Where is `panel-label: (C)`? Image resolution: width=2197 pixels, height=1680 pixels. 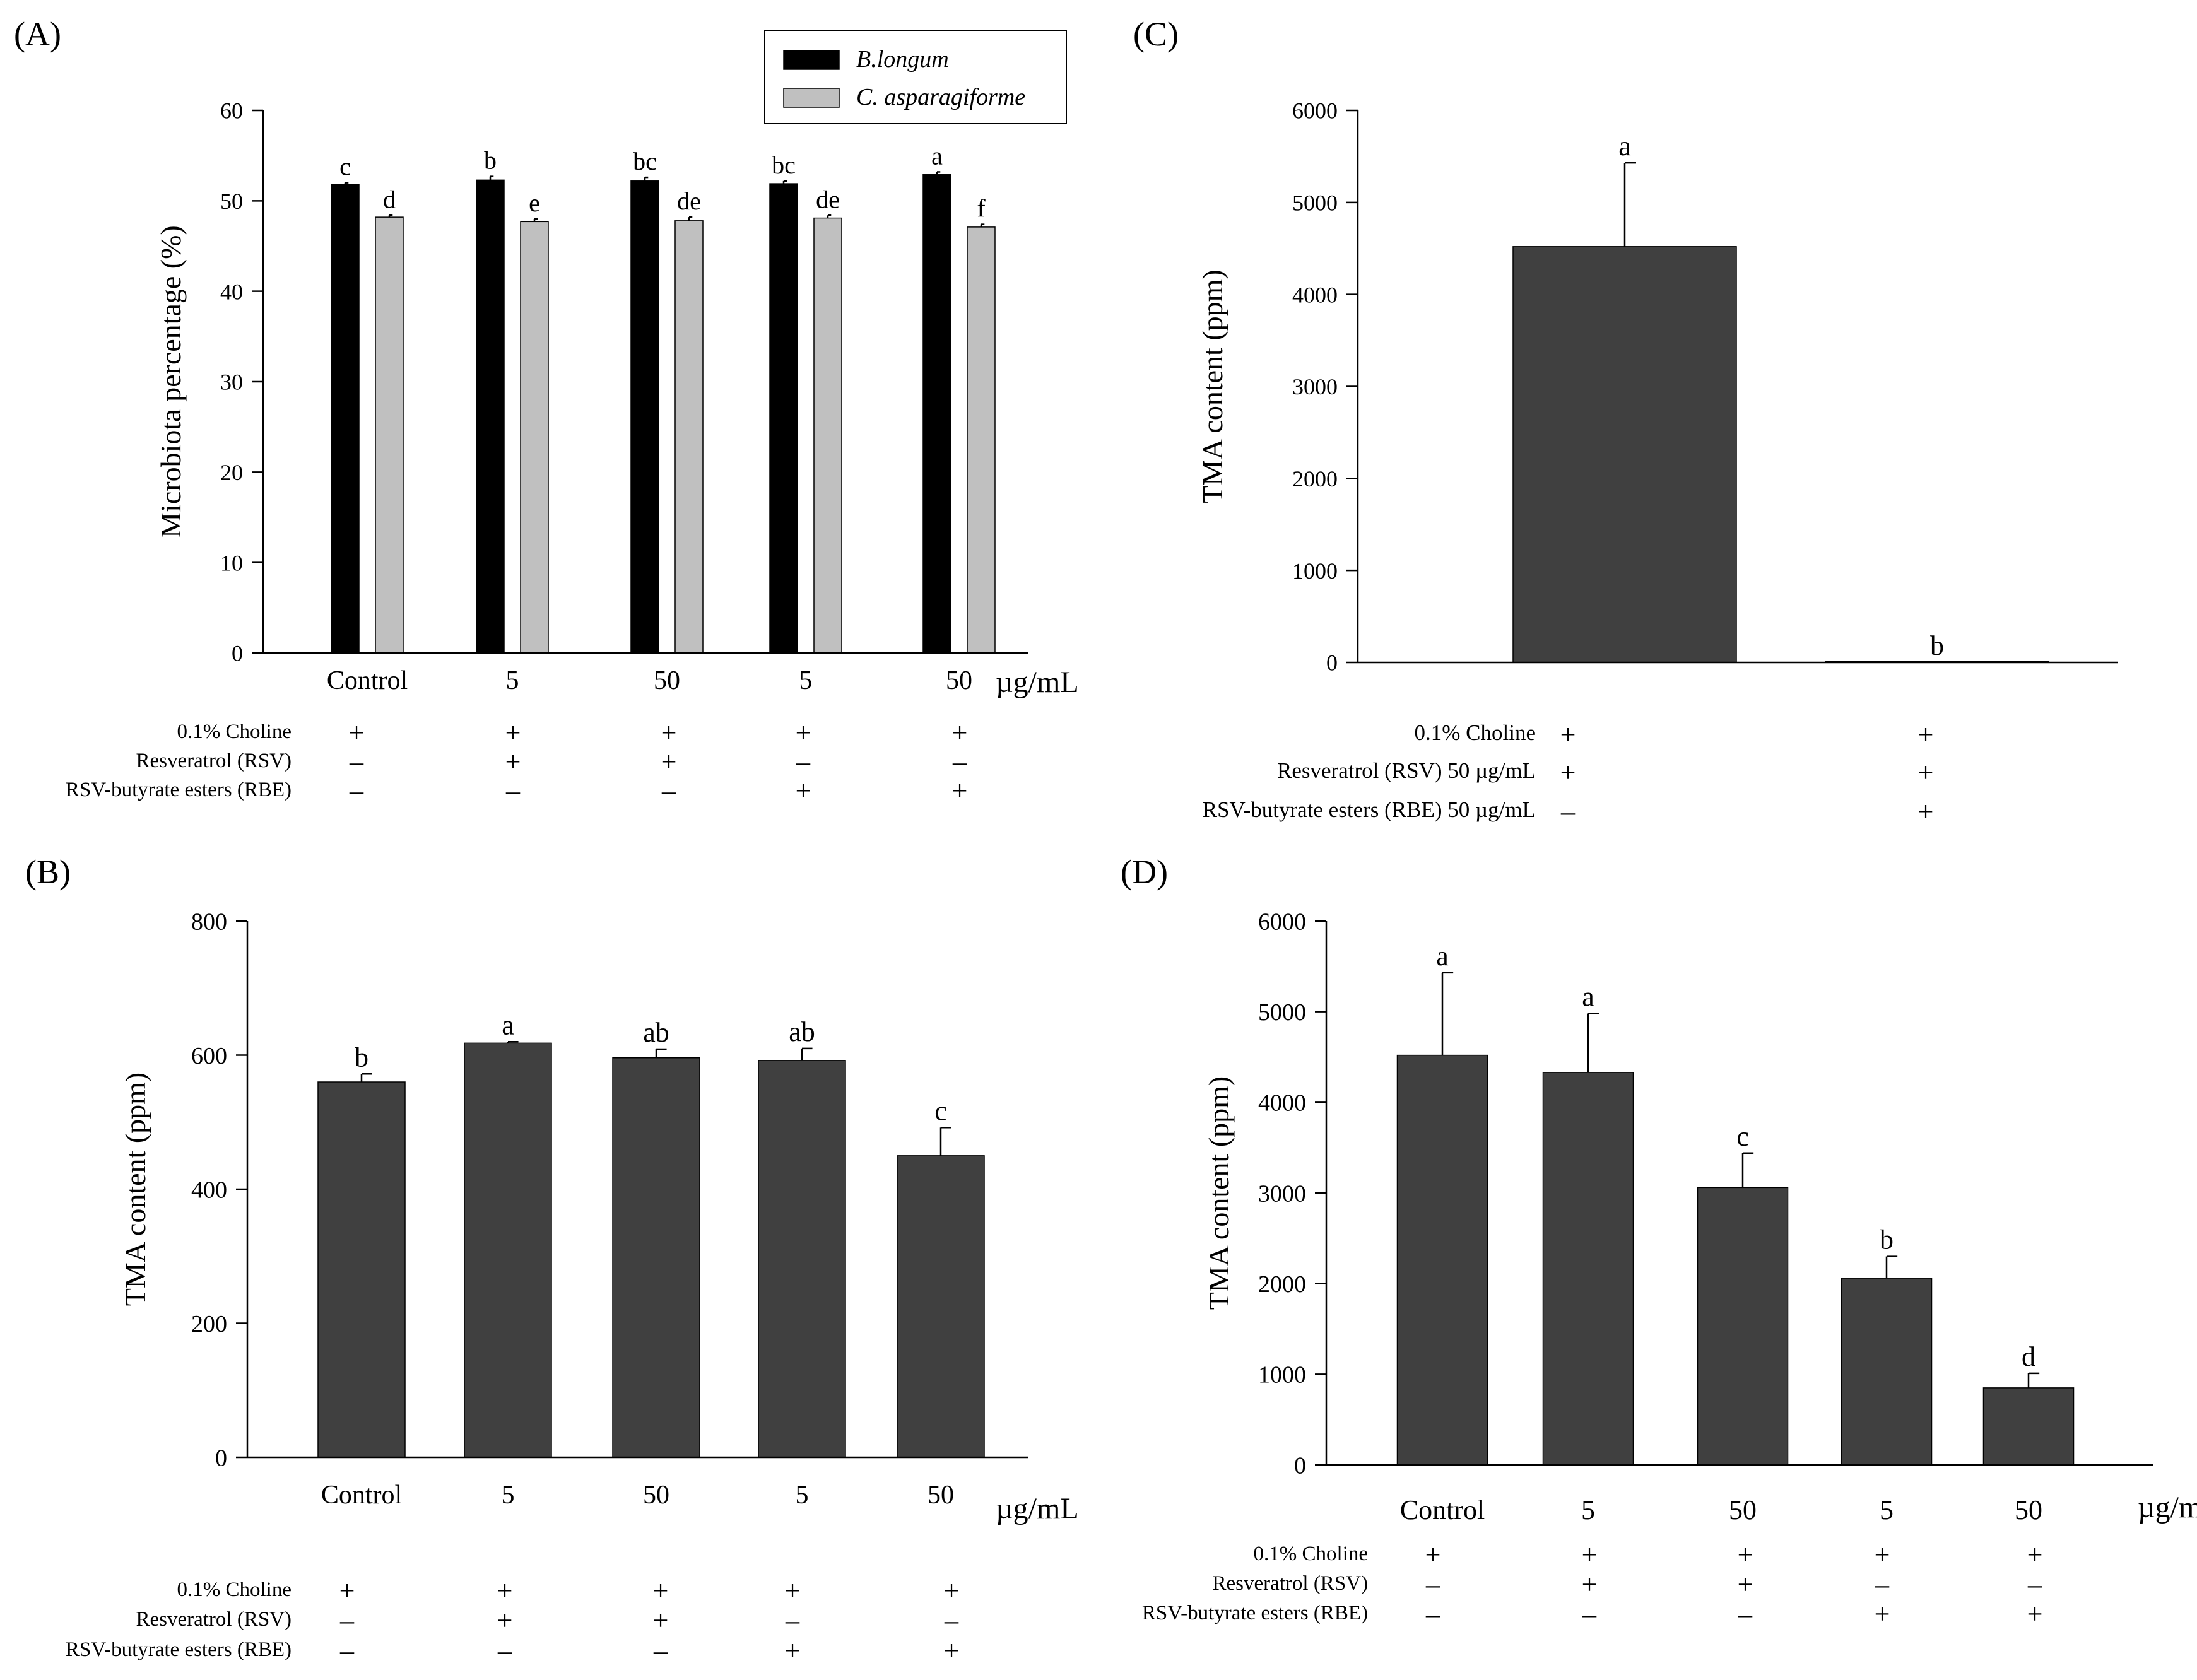 panel-label: (C) is located at coordinates (1156, 34).